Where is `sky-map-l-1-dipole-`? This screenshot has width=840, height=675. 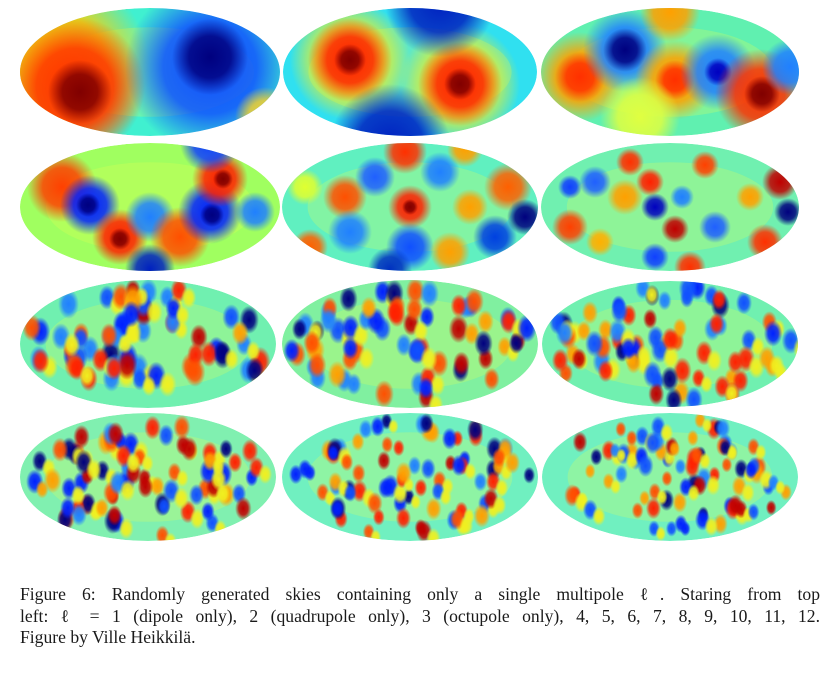
sky-map-l-1-dipole- is located at coordinates (150, 72).